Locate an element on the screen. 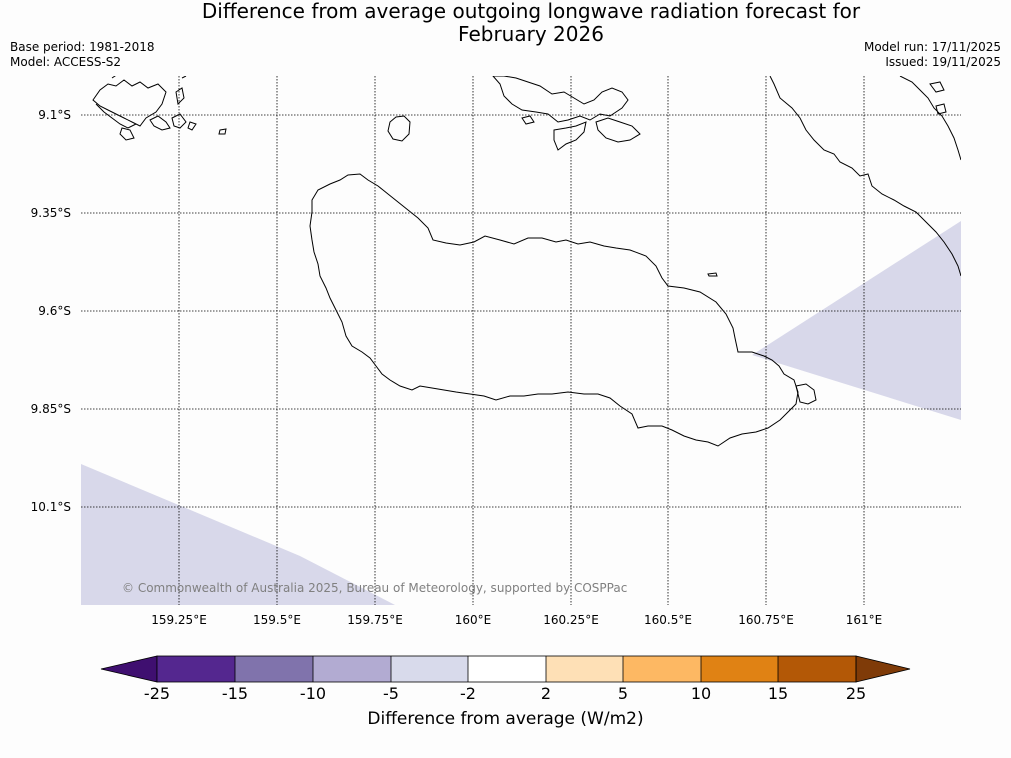 The image size is (1011, 758). meta-left: Base period: 1981-2018 Model: ACCESS-S2 is located at coordinates (82, 55).